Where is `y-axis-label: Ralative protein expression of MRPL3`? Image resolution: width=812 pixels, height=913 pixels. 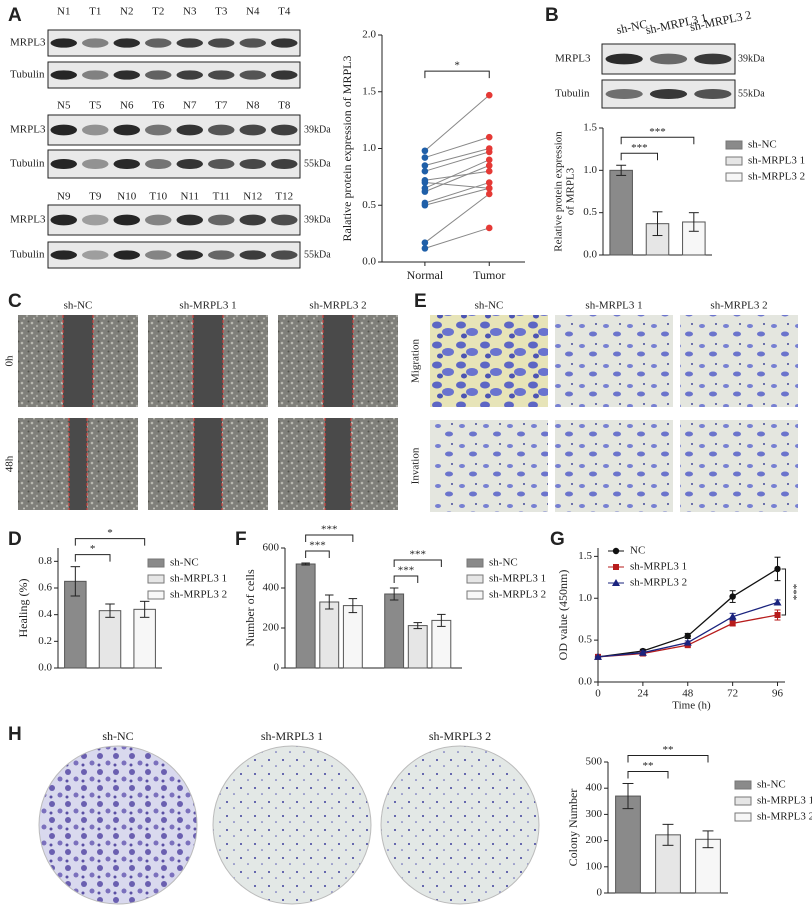 y-axis-label: Ralative protein expression of MRPL3 is located at coordinates (347, 149).